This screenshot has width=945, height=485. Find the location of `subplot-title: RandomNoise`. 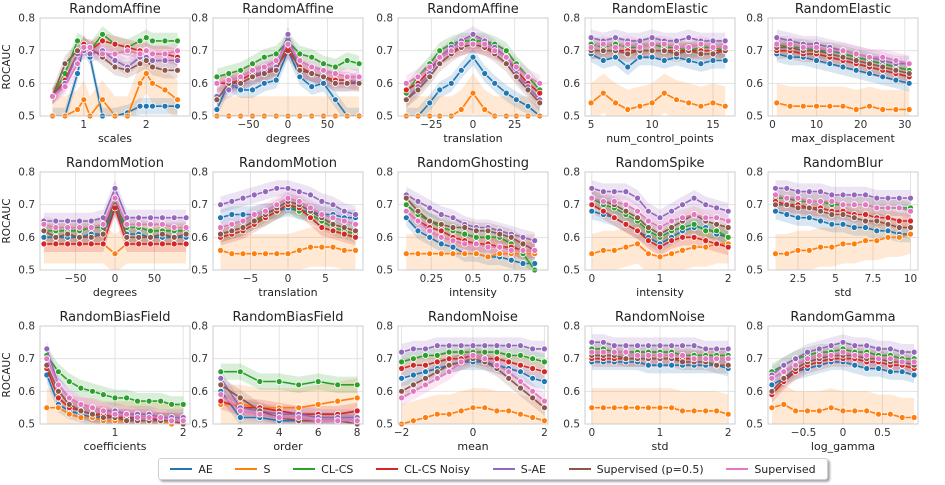

subplot-title: RandomNoise is located at coordinates (473, 317).